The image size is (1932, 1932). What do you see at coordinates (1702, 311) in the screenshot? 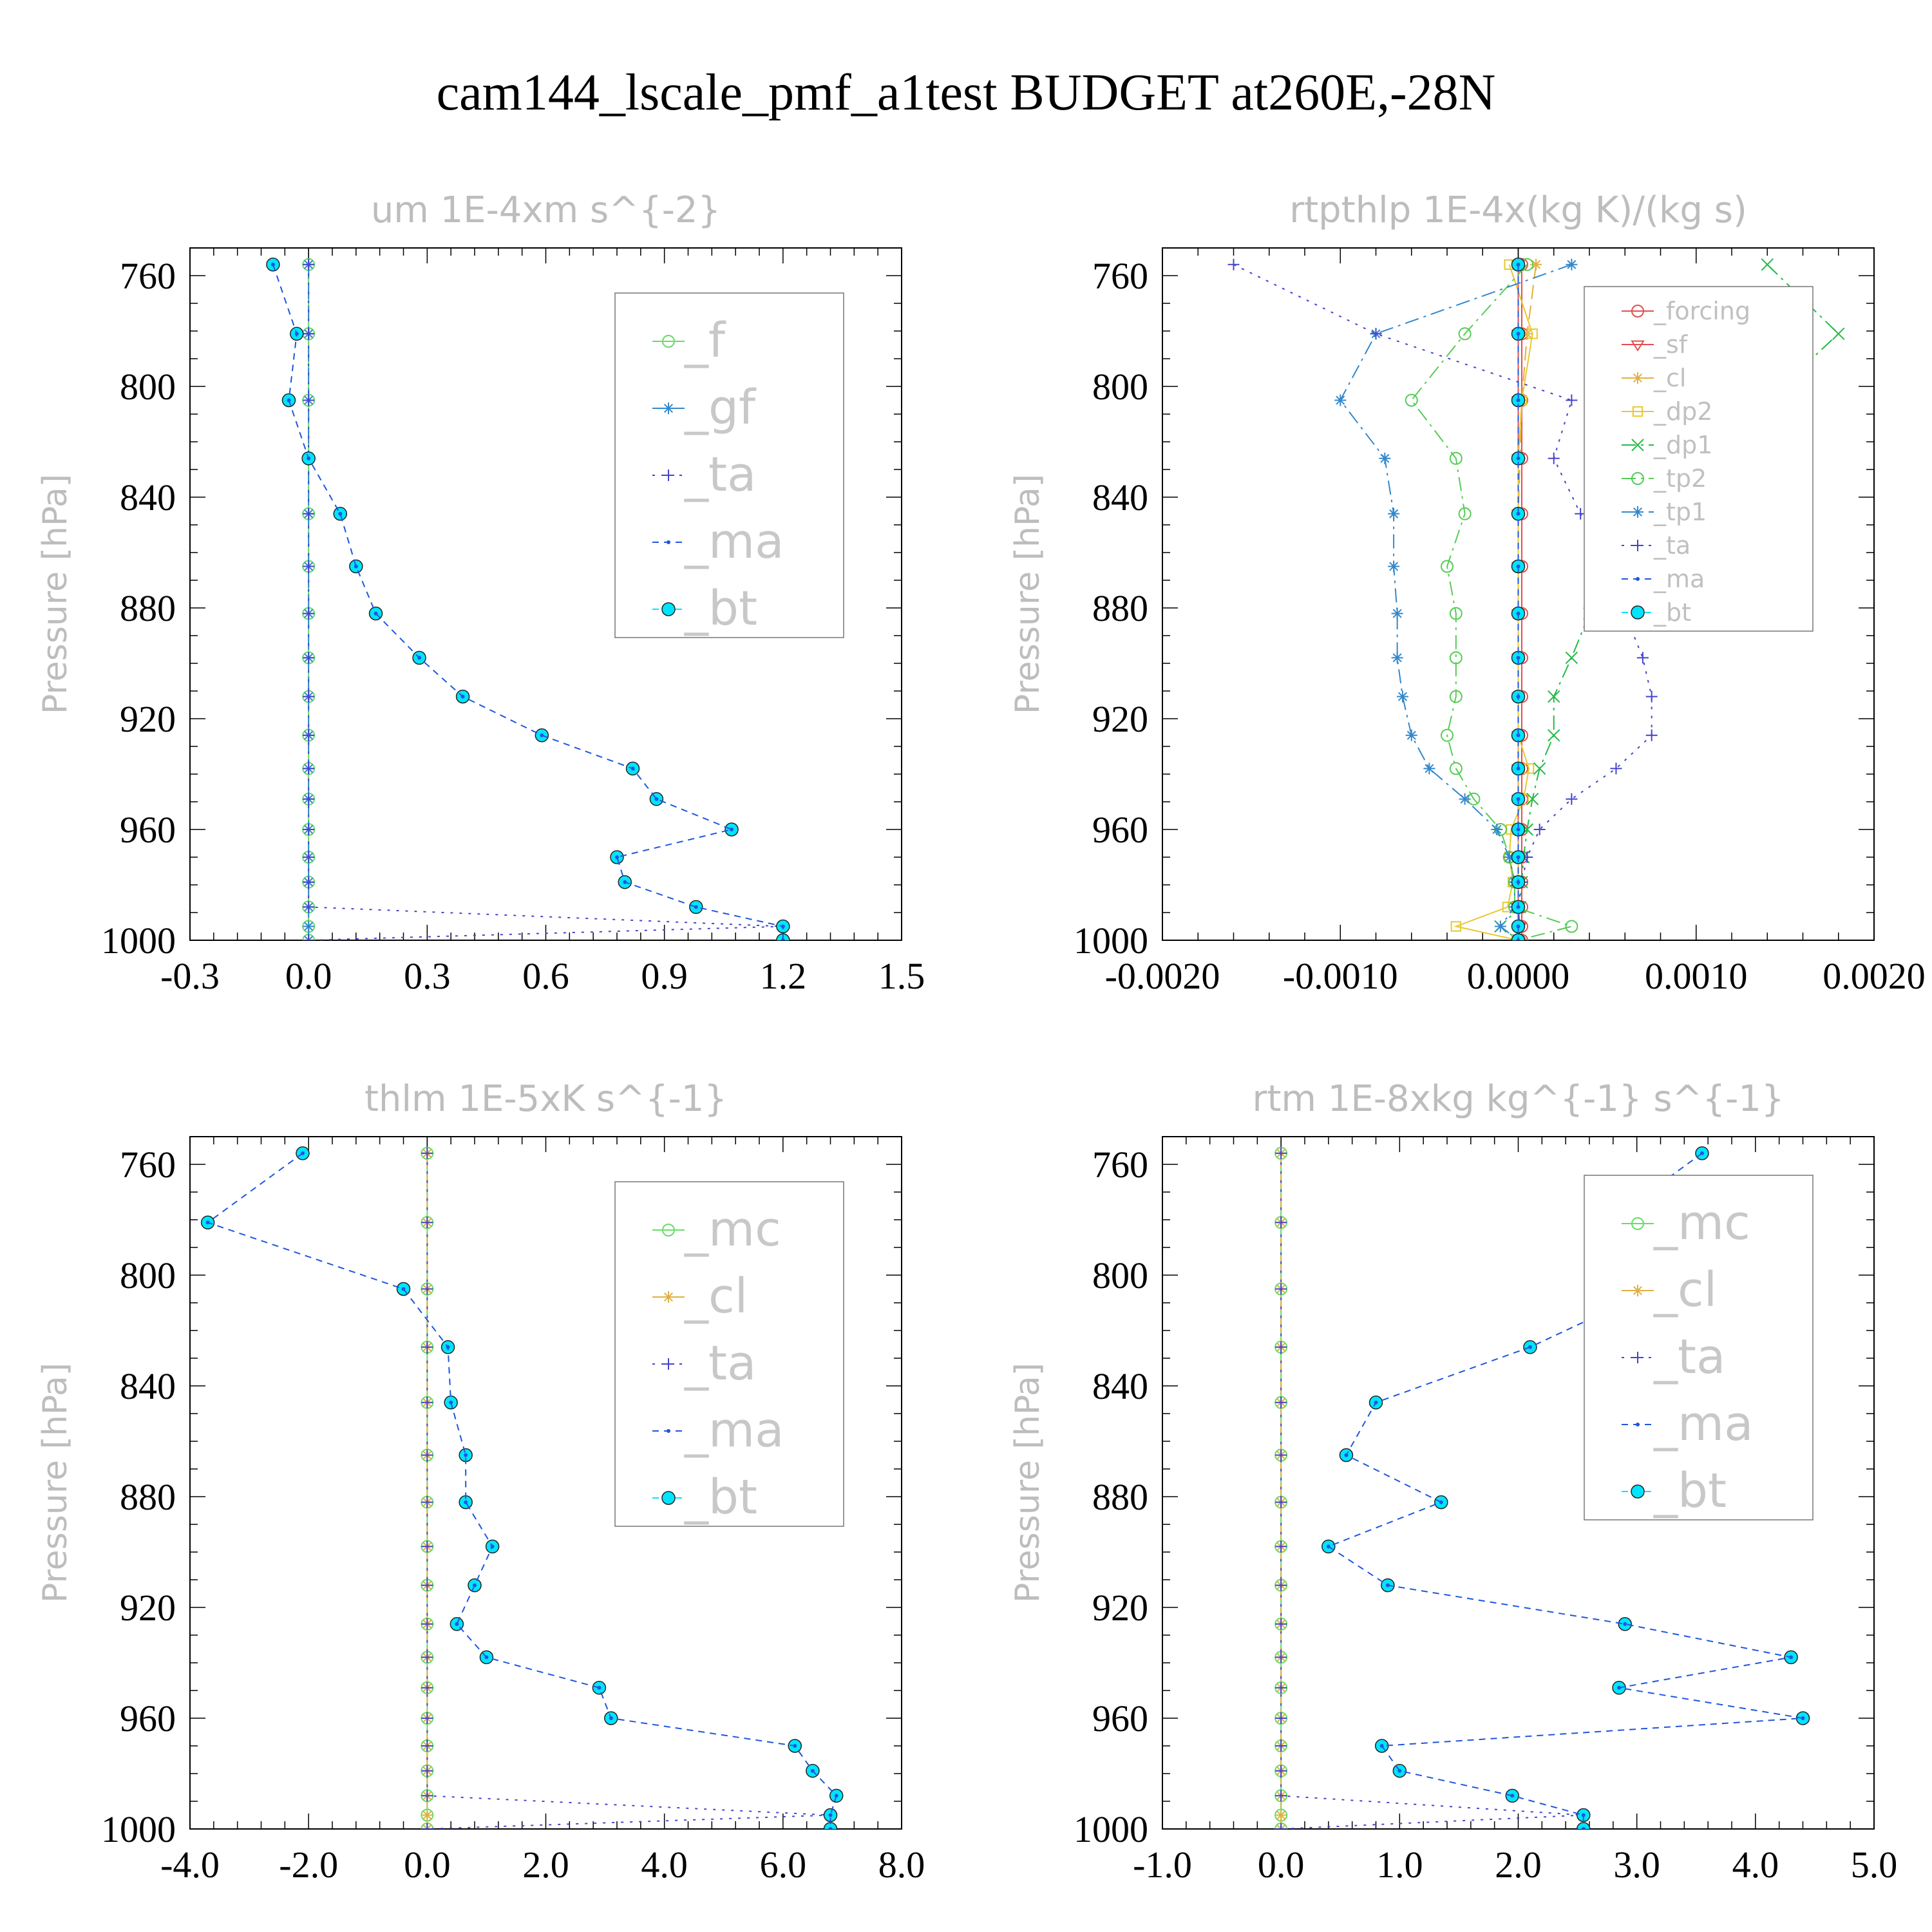
I see `legend-label: _forcing` at bounding box center [1702, 311].